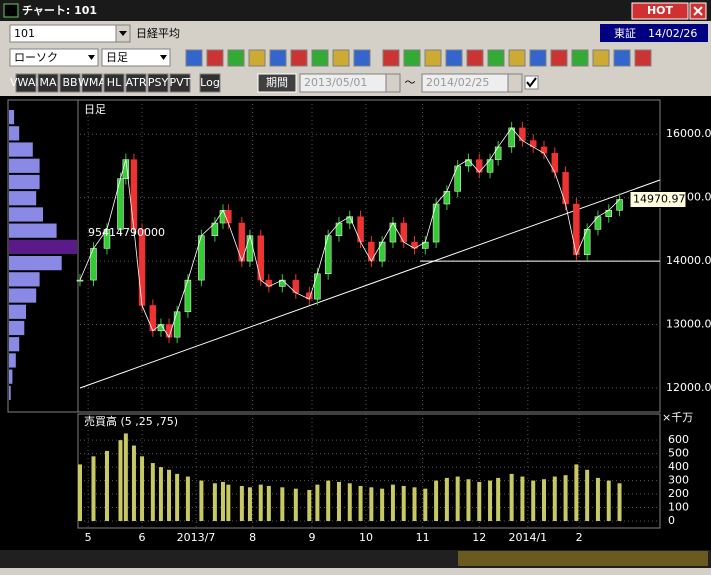  What do you see at coordinates (410, 82) in the screenshot?
I see `tilde: 〜` at bounding box center [410, 82].